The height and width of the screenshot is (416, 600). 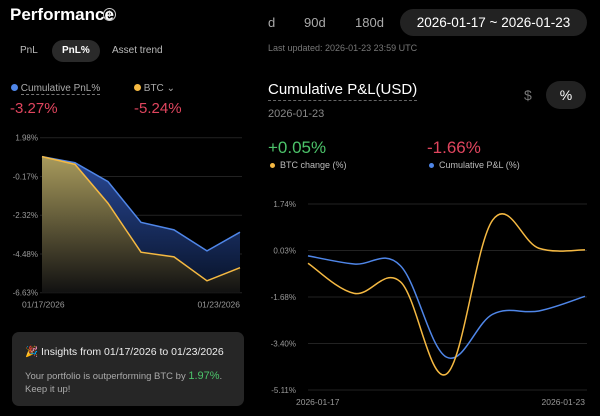 I want to click on x-tick-label: 01/23/2026, so click(x=218, y=305).